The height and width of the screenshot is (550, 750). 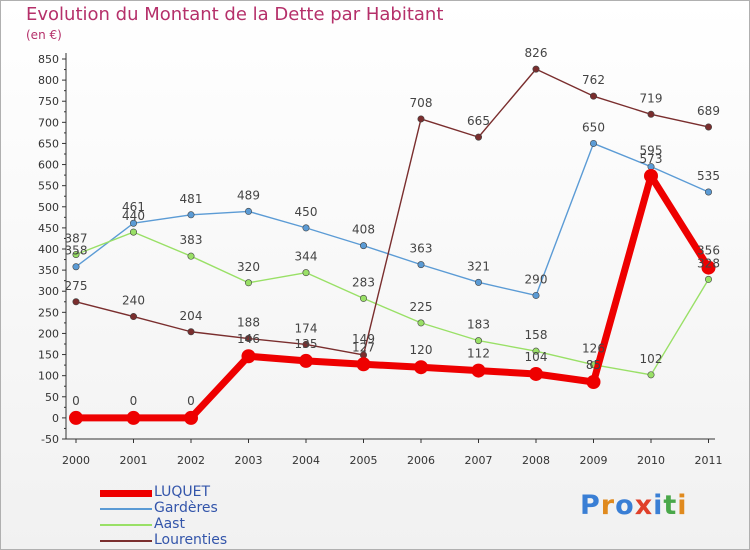 What do you see at coordinates (593, 349) in the screenshot?
I see `data-label: 126` at bounding box center [593, 349].